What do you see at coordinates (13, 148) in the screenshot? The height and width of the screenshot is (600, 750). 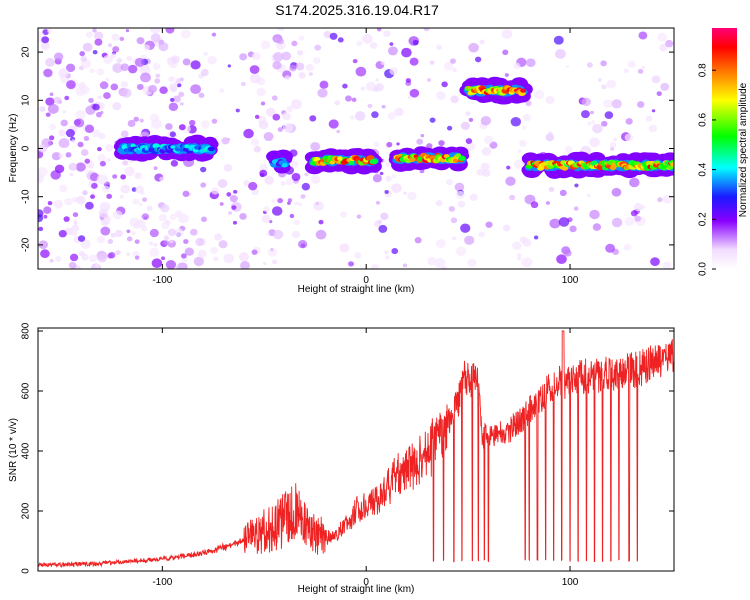 I see `spectrogram-y-axis-label: Frequency (Hz)` at bounding box center [13, 148].